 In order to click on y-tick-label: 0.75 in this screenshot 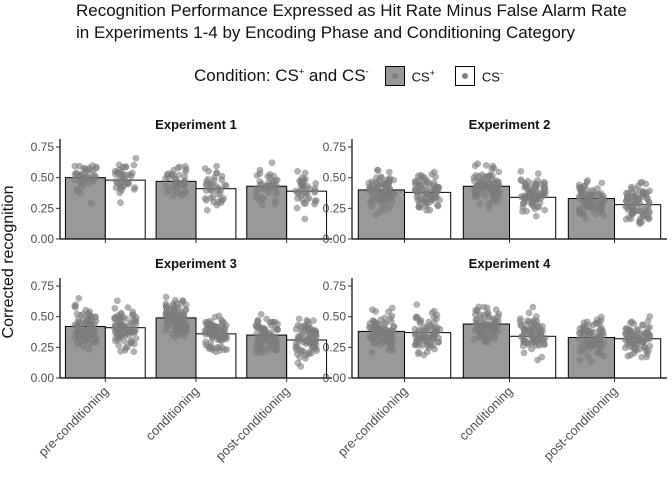, I will do `click(43, 286)`.